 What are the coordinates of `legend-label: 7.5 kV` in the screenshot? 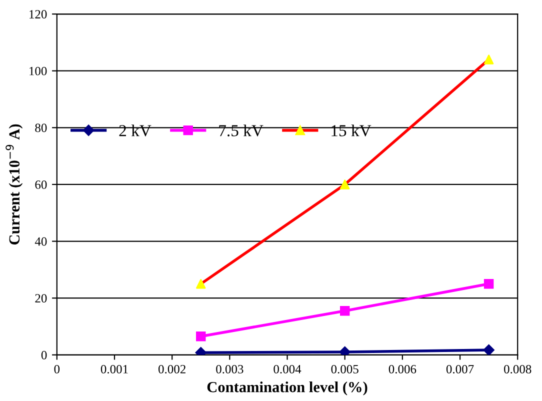 It's located at (241, 130).